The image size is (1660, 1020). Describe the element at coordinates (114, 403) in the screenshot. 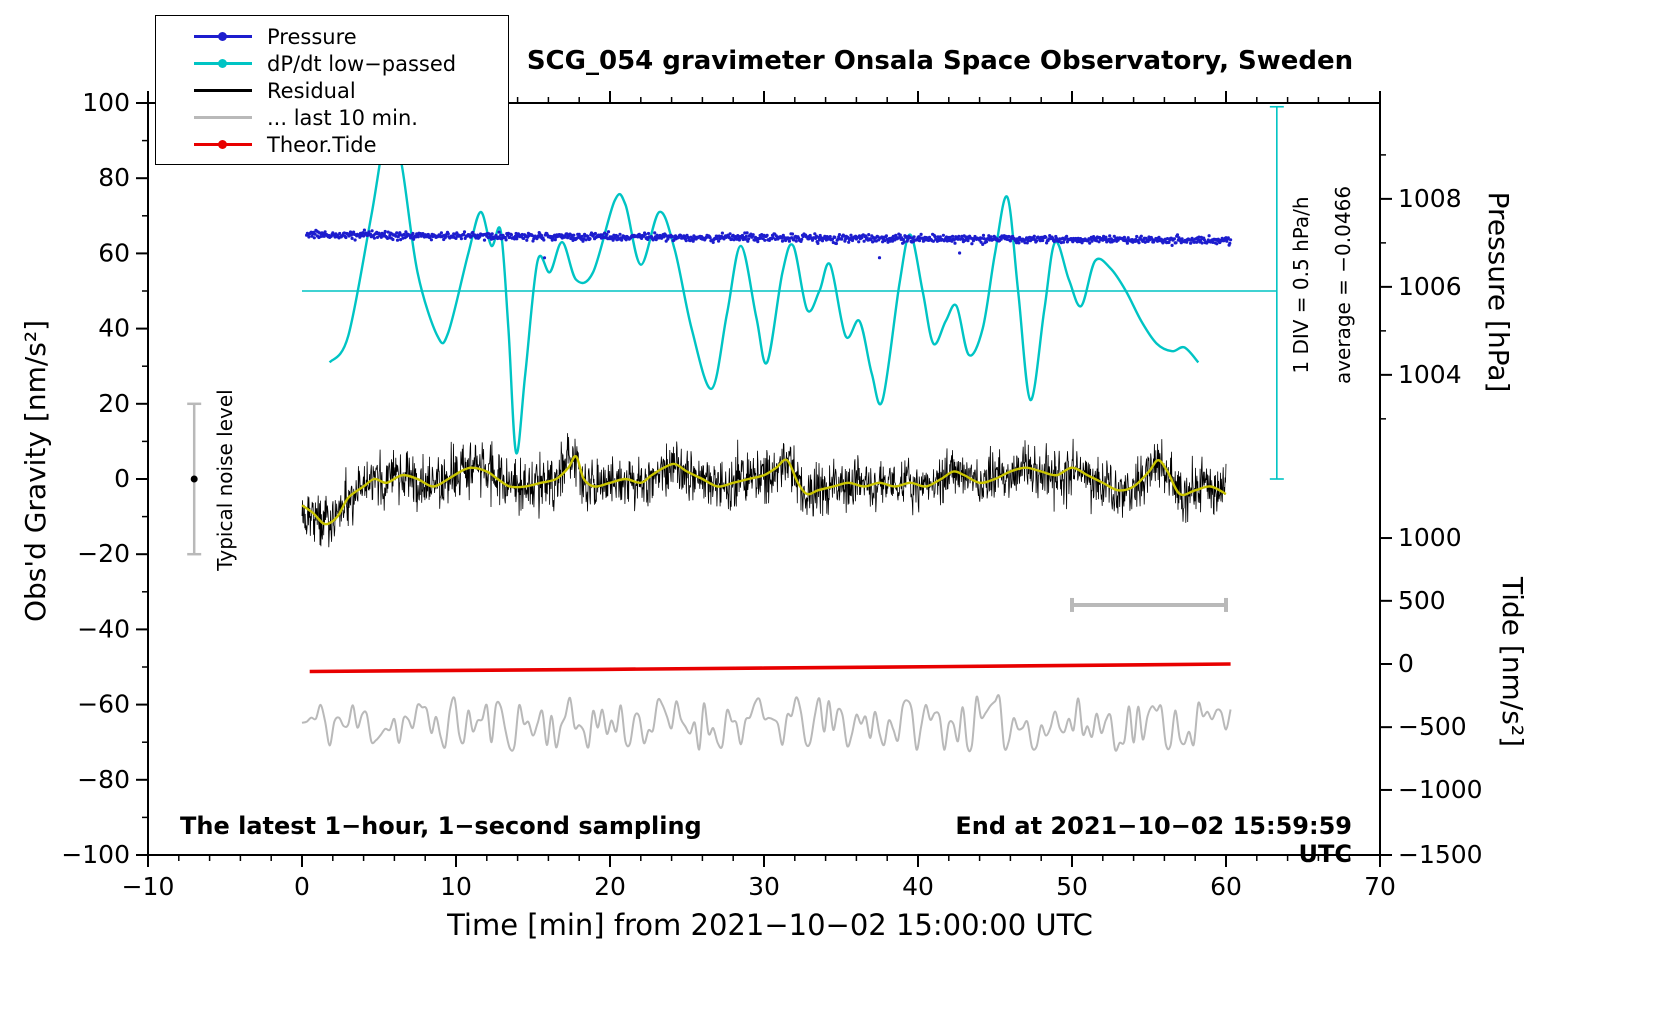

I see `gravity-tick-label: 20` at that location.